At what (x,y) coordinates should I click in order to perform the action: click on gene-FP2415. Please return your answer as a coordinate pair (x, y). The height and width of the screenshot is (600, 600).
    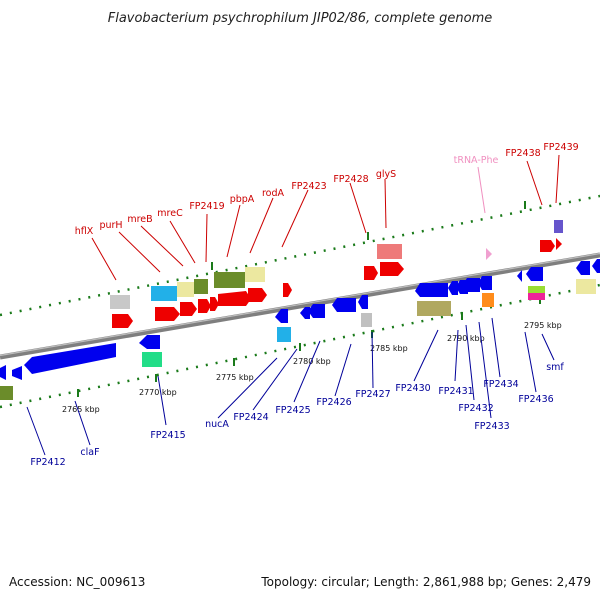
    Looking at the image, I should click on (152, 359).